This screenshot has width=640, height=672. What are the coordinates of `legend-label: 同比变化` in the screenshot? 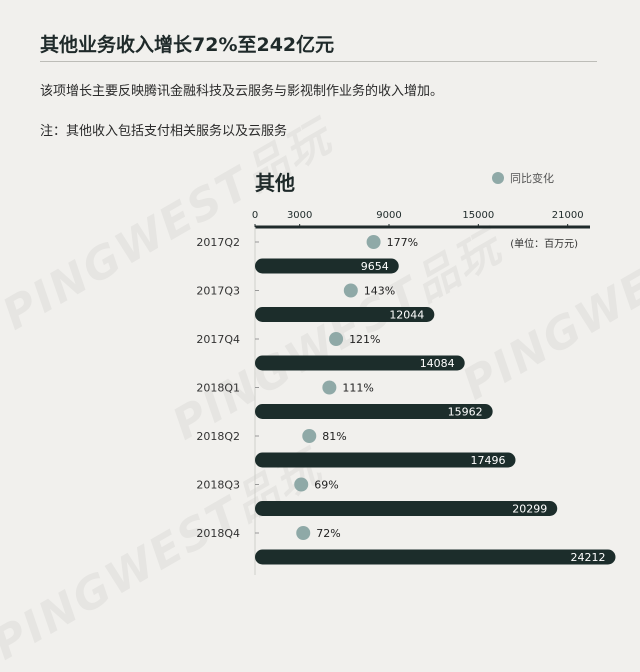 It's located at (532, 178).